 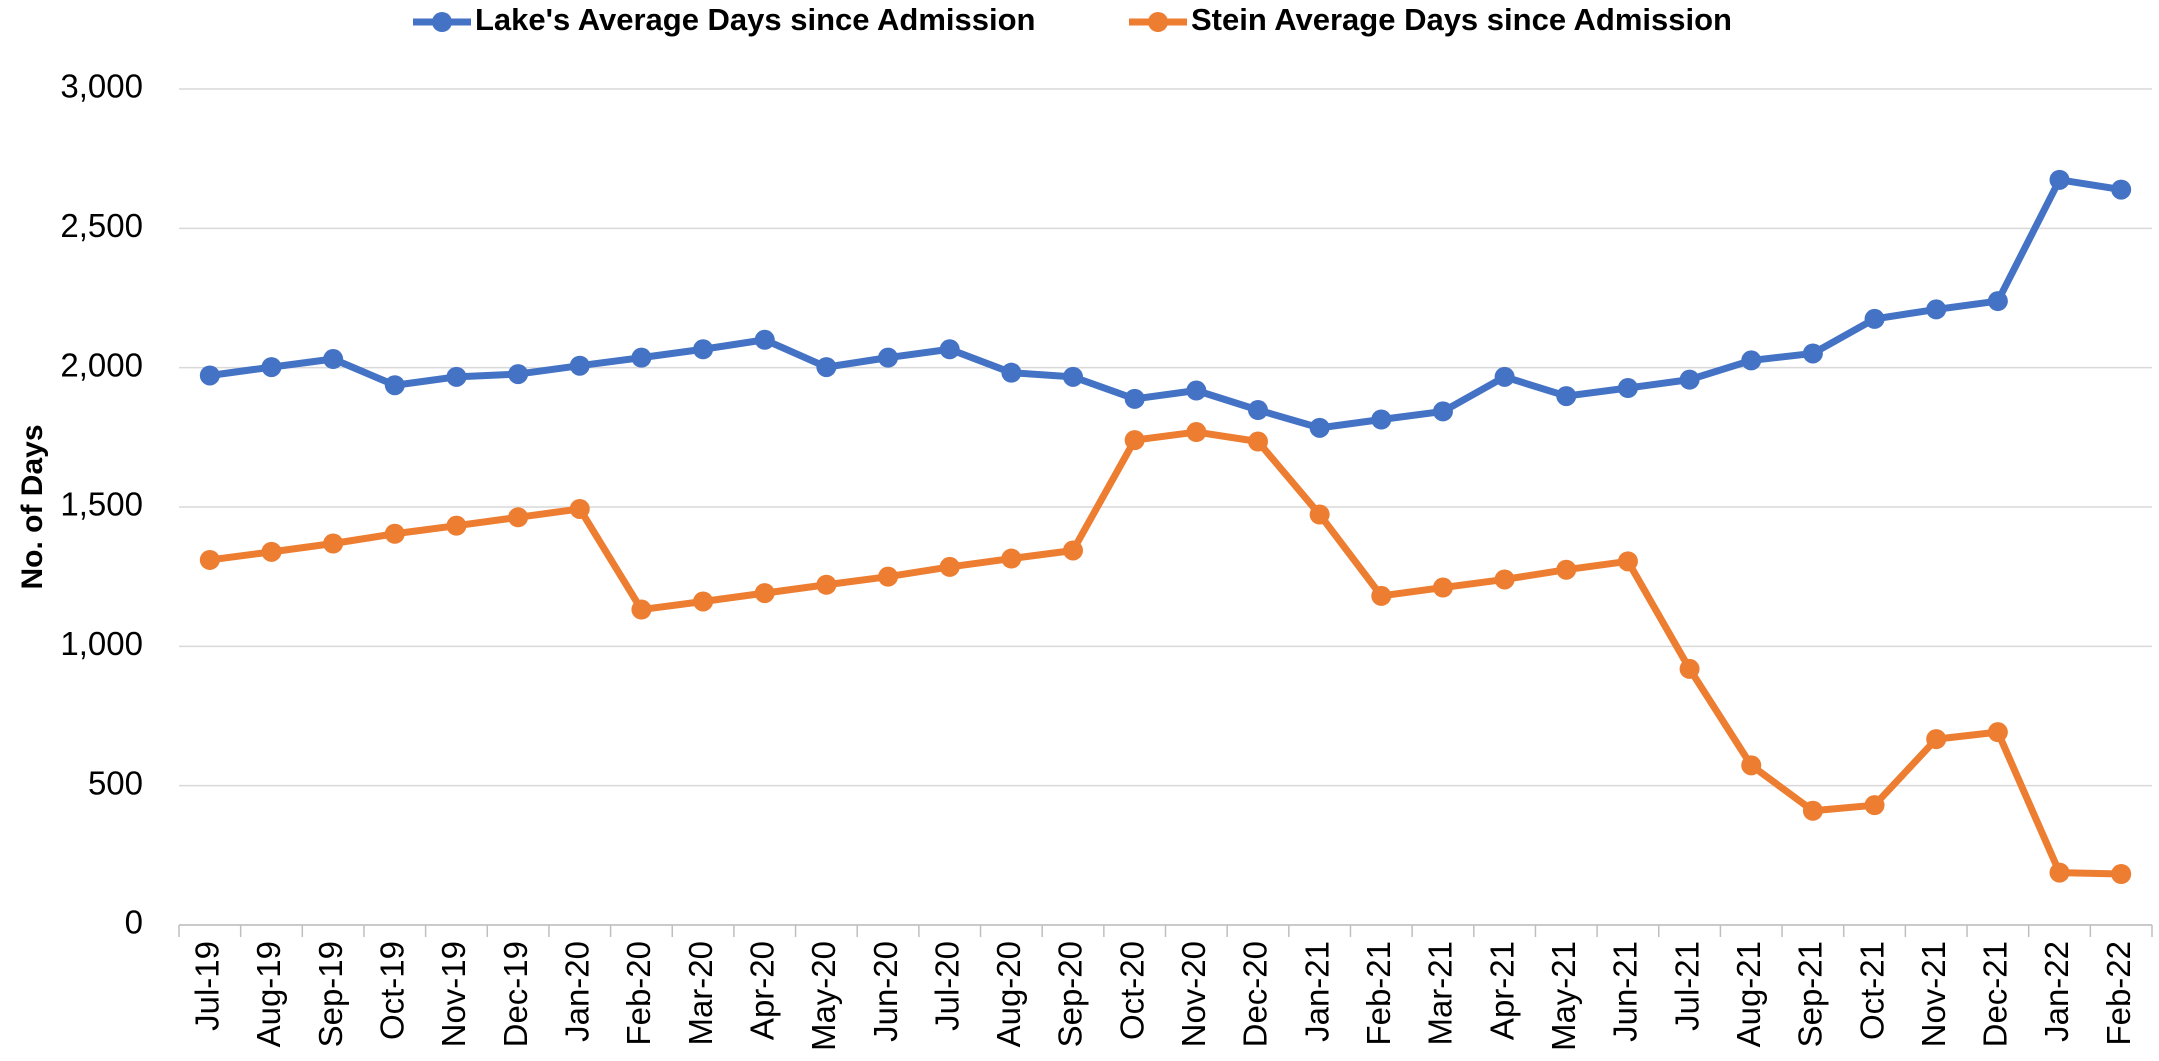 I want to click on x-tick-label: Dec-20, so click(x=1255, y=994).